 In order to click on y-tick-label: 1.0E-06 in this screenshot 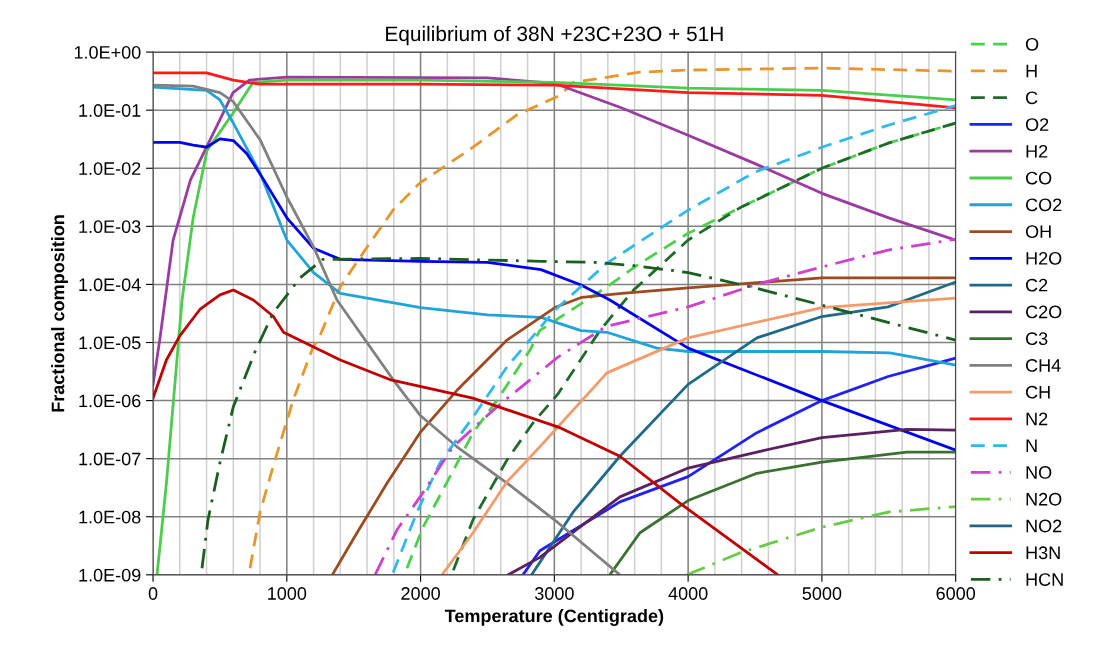, I will do `click(110, 401)`.